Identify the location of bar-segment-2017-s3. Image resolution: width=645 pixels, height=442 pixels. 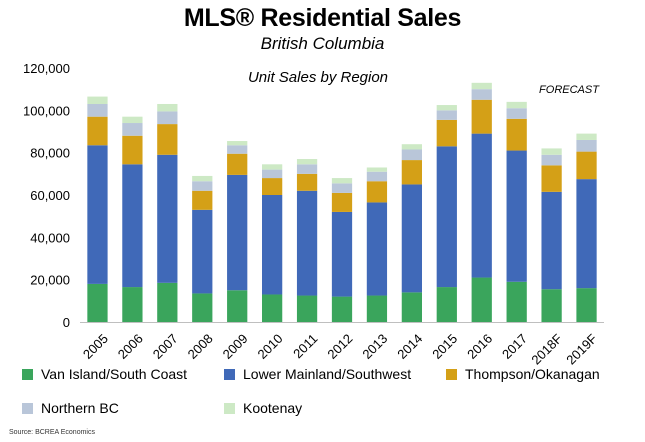
(516, 113).